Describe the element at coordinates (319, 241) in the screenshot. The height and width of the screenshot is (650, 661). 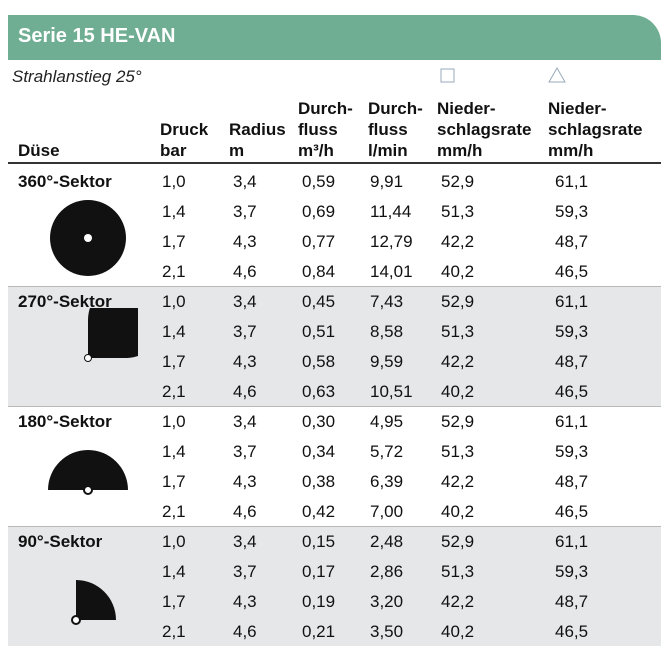
I see `cell: 0,77` at that location.